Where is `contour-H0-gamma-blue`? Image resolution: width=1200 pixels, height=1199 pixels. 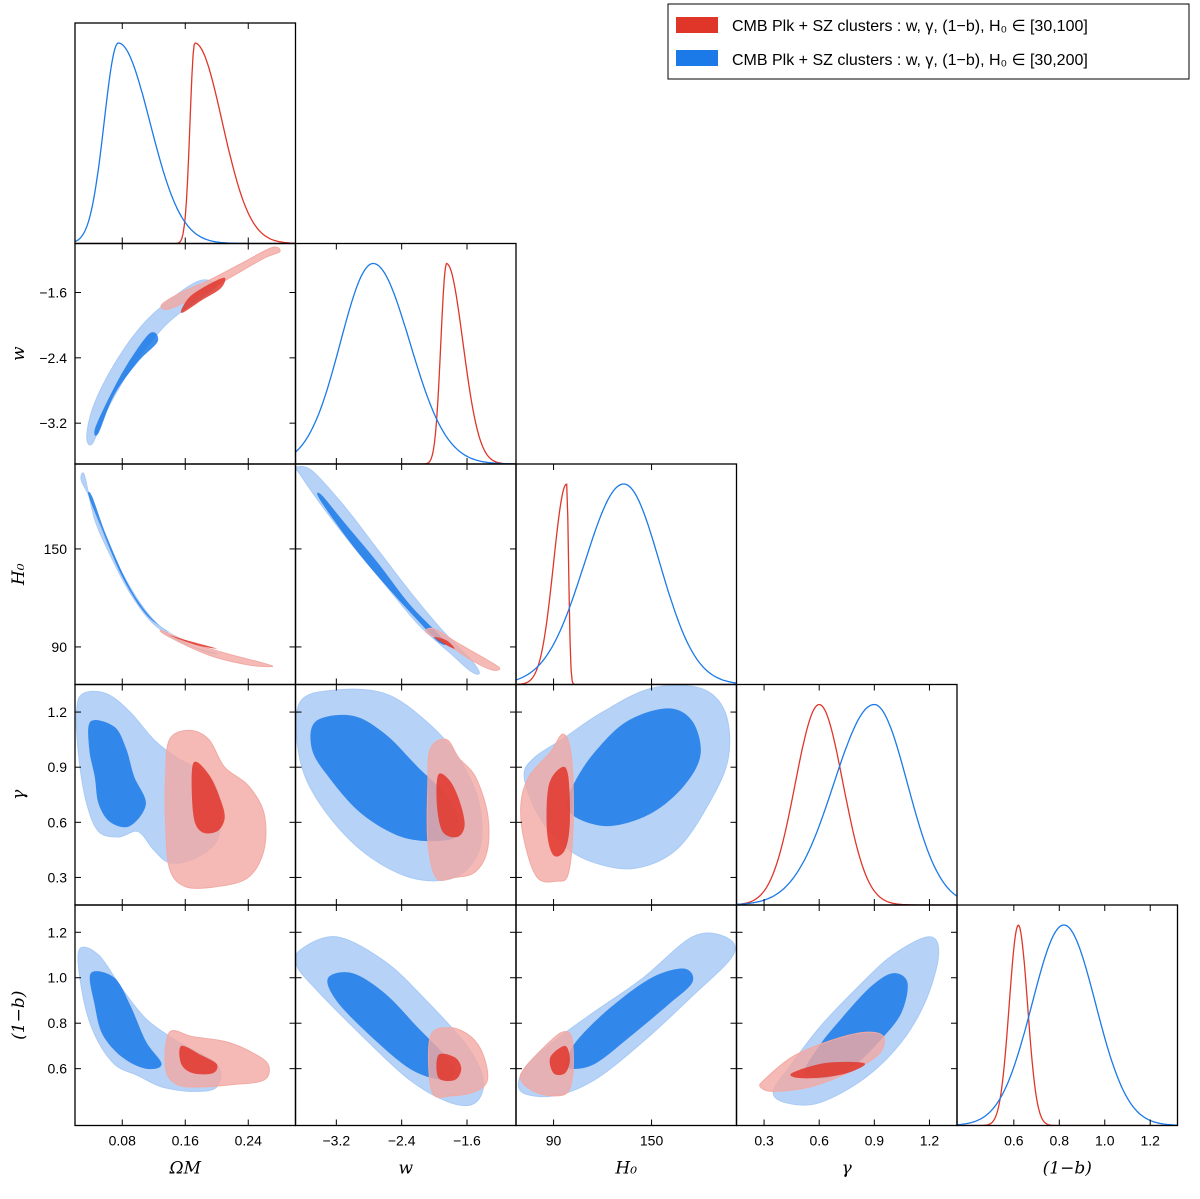
contour-H0-gamma-blue is located at coordinates (627, 777).